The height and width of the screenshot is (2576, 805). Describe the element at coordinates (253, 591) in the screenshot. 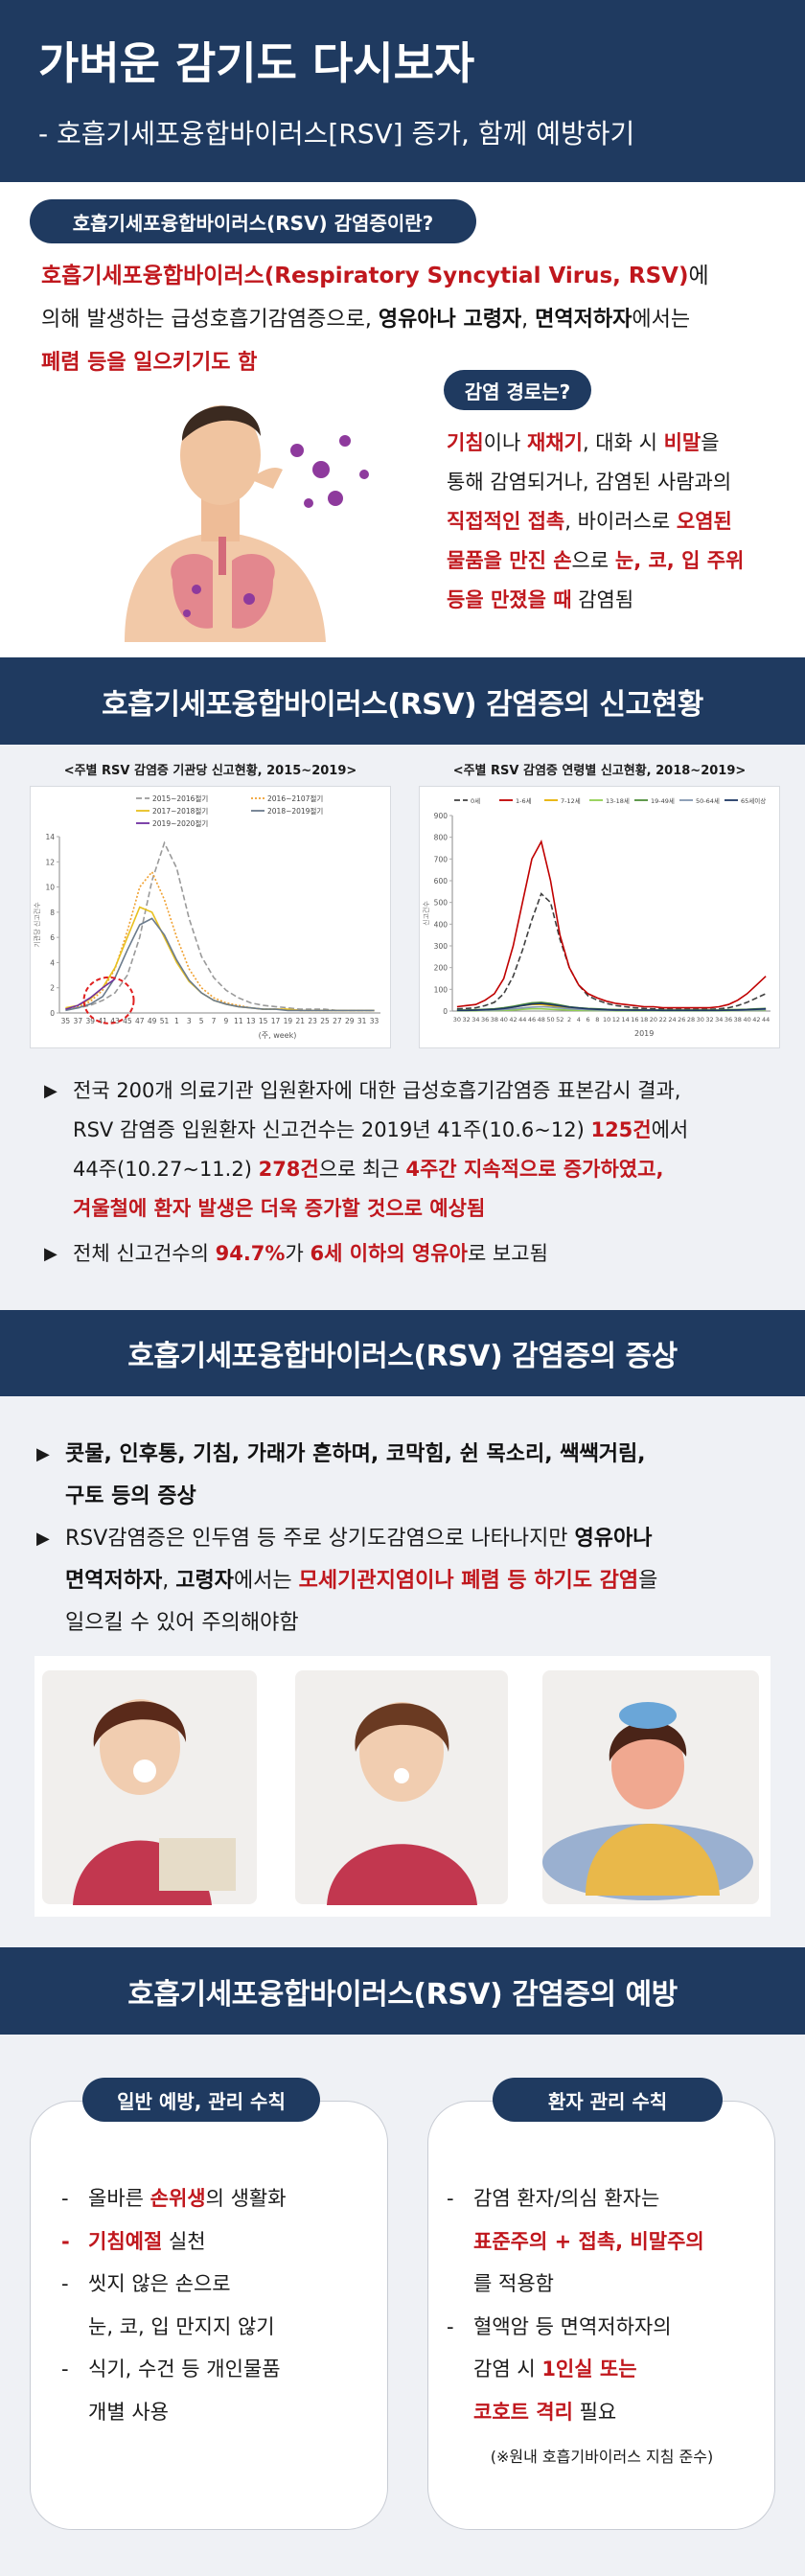

I see `right-lung` at that location.